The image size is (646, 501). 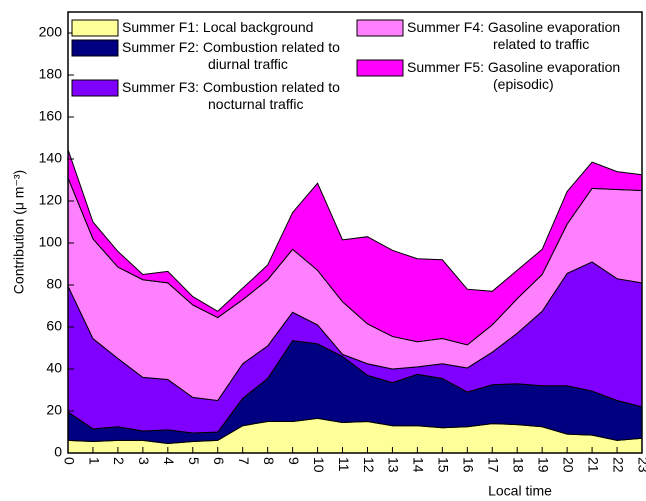 I want to click on x-tick-label: 4, so click(x=169, y=461).